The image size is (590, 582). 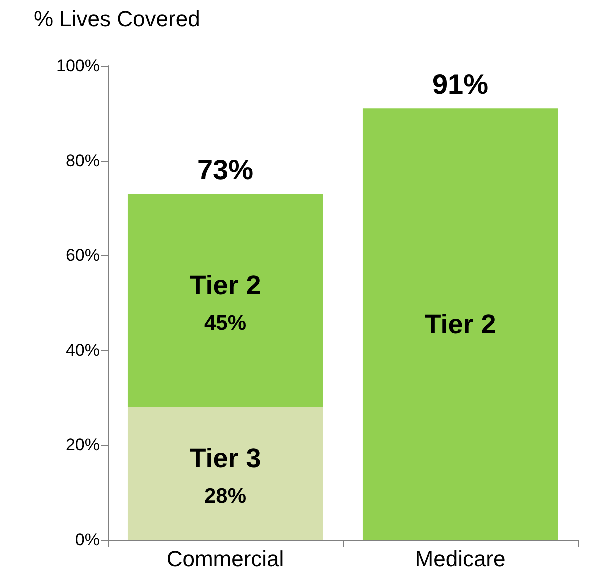 I want to click on x-tick-label: Commercial, so click(x=225, y=559).